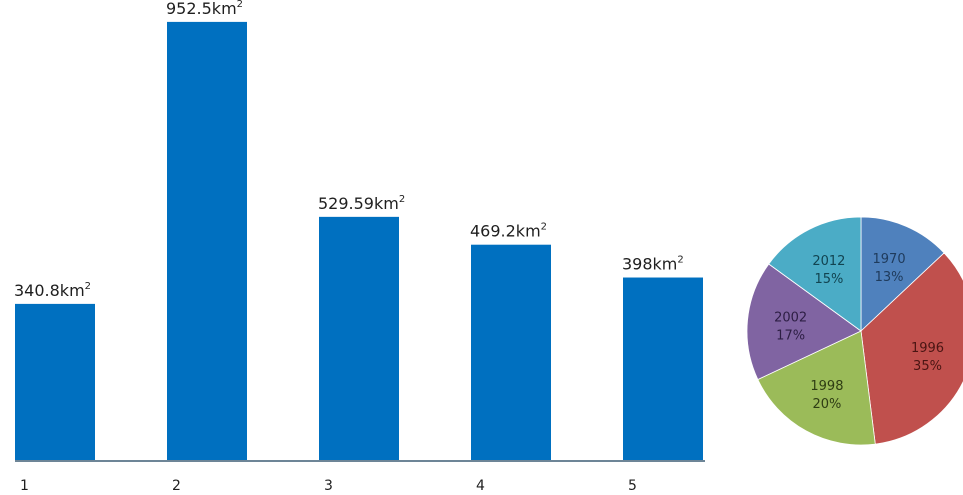  I want to click on pie-slice-2012, so click(815, 274).